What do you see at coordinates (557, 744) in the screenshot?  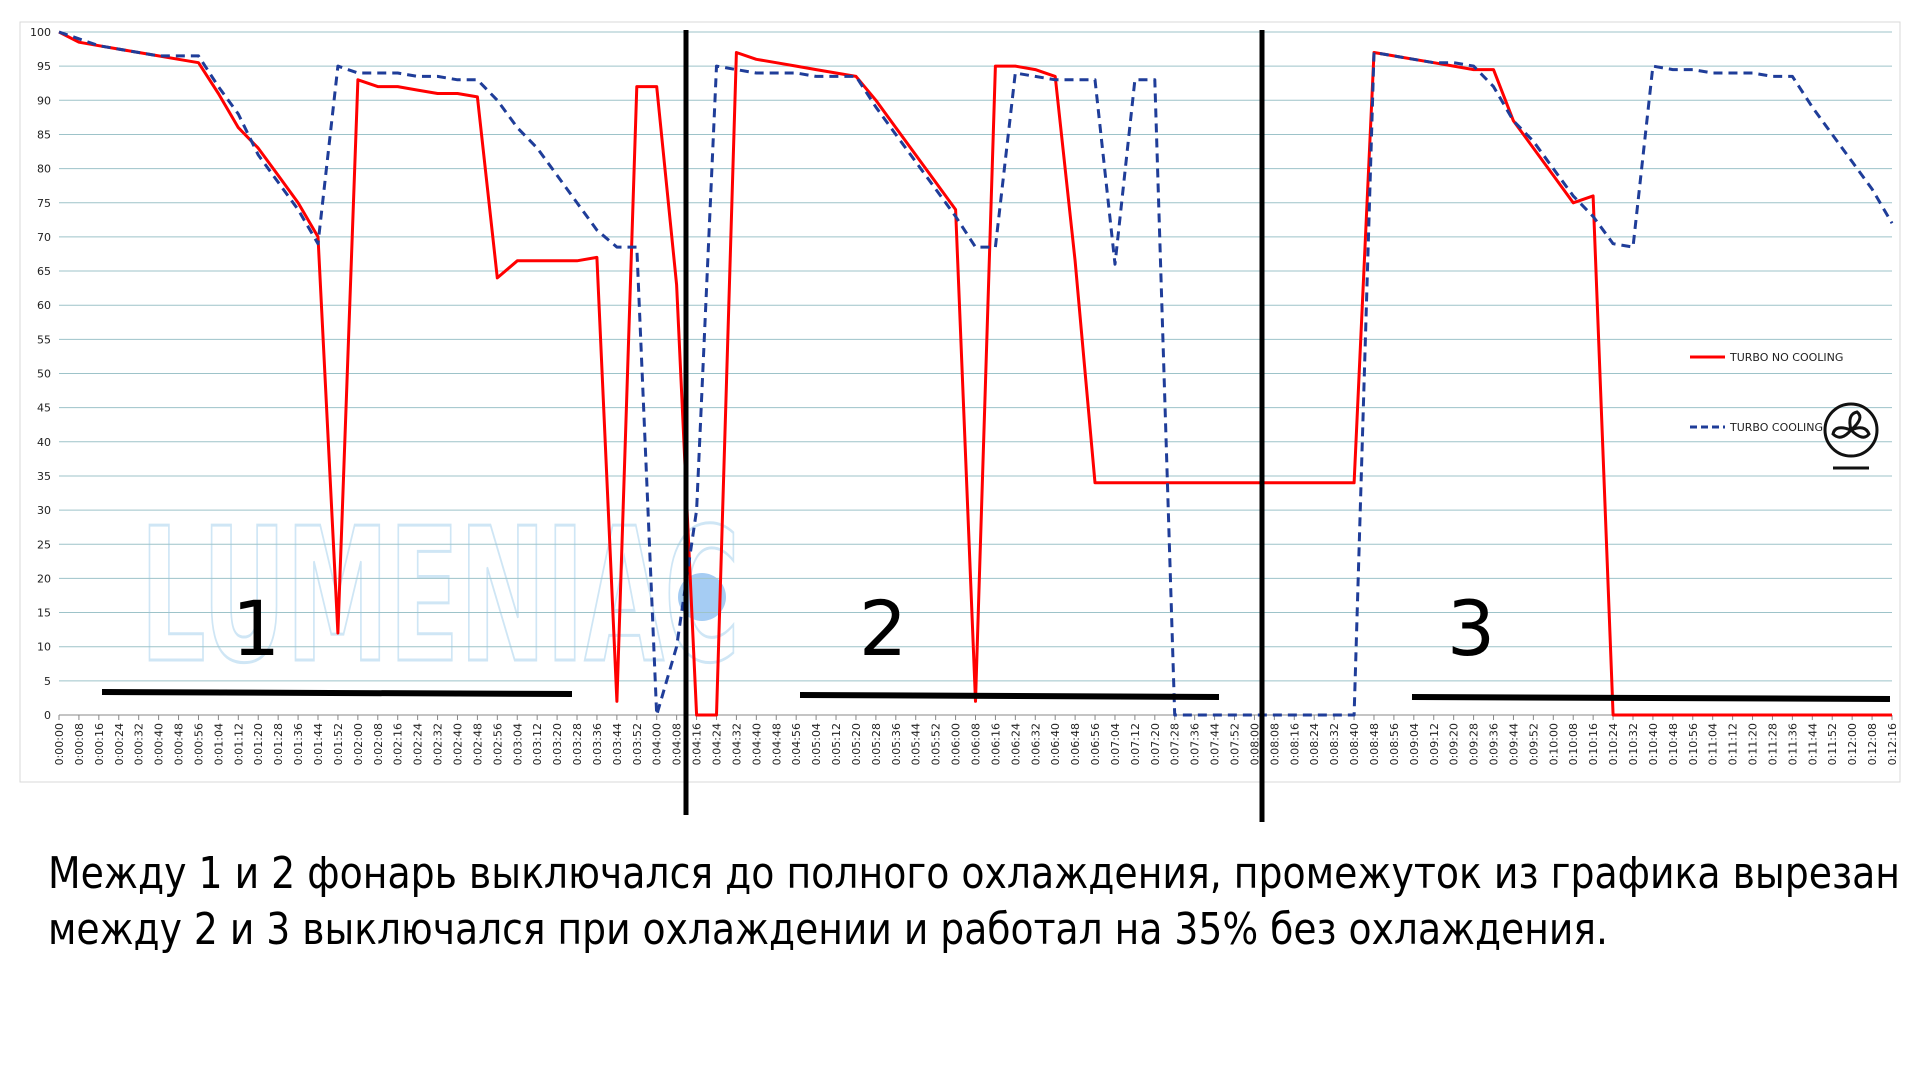 I see `x-tick-label: 0:03:20` at bounding box center [557, 744].